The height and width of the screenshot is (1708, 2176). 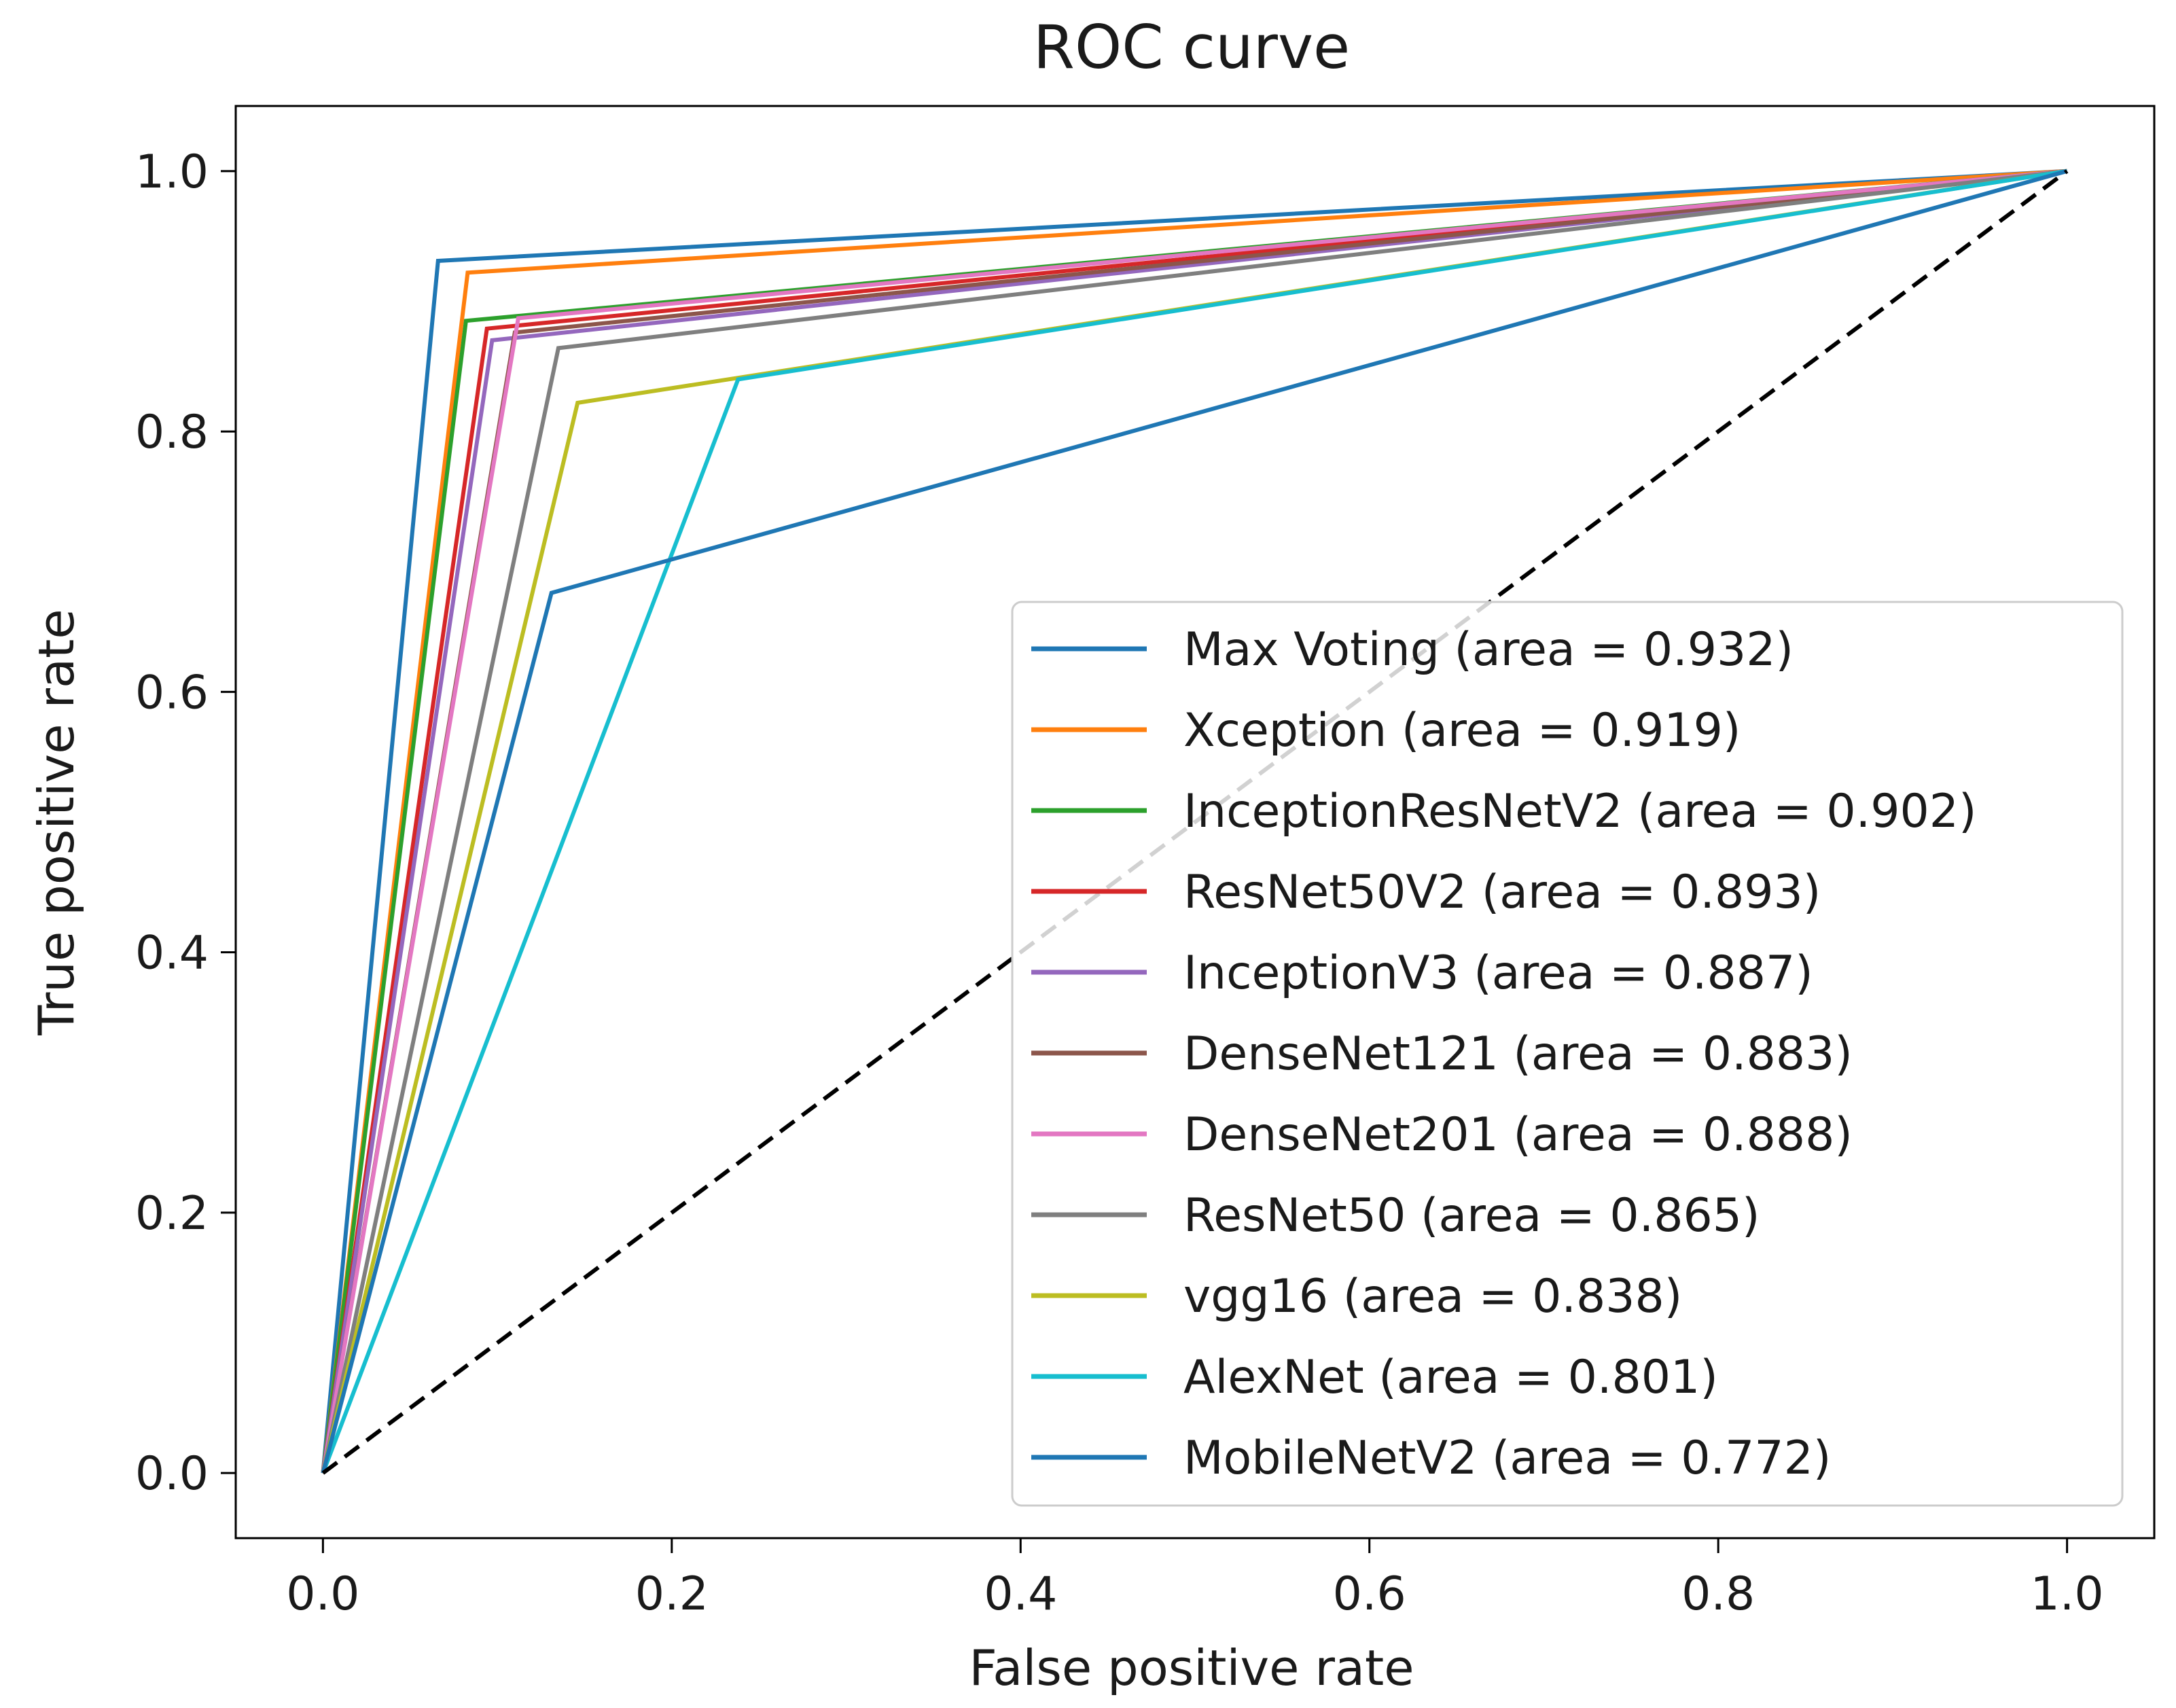 What do you see at coordinates (56, 822) in the screenshot?
I see `y-axis-label: True positive rate` at bounding box center [56, 822].